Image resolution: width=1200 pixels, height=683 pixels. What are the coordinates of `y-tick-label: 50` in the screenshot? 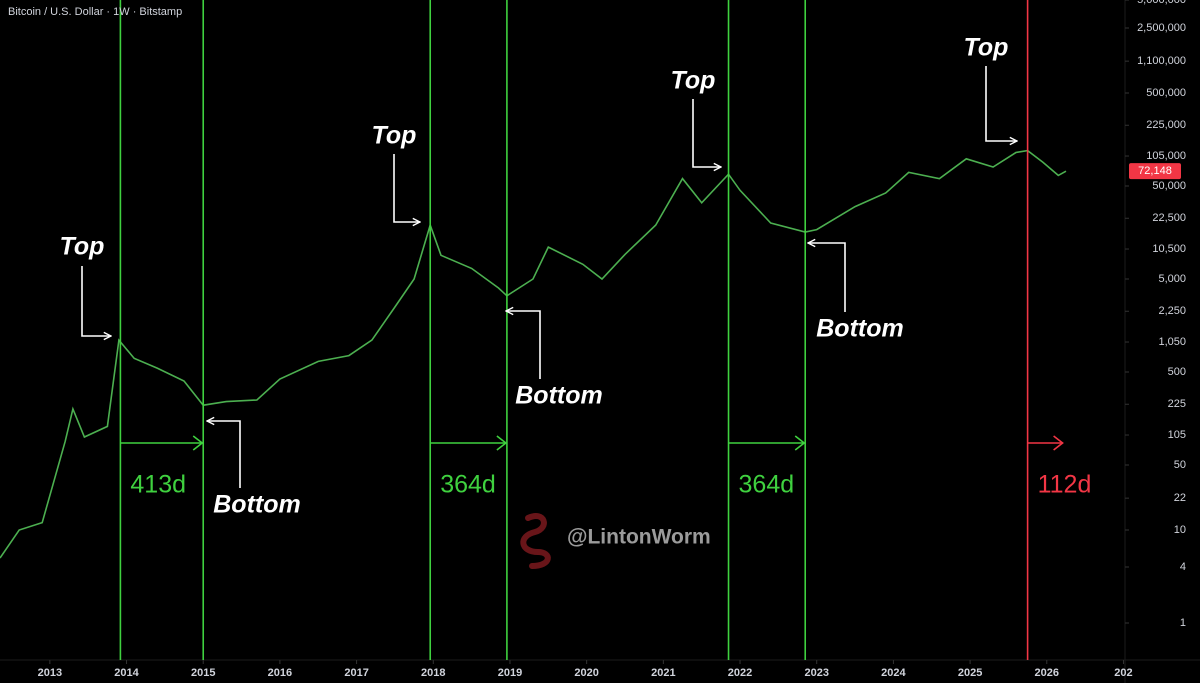 It's located at (1180, 465).